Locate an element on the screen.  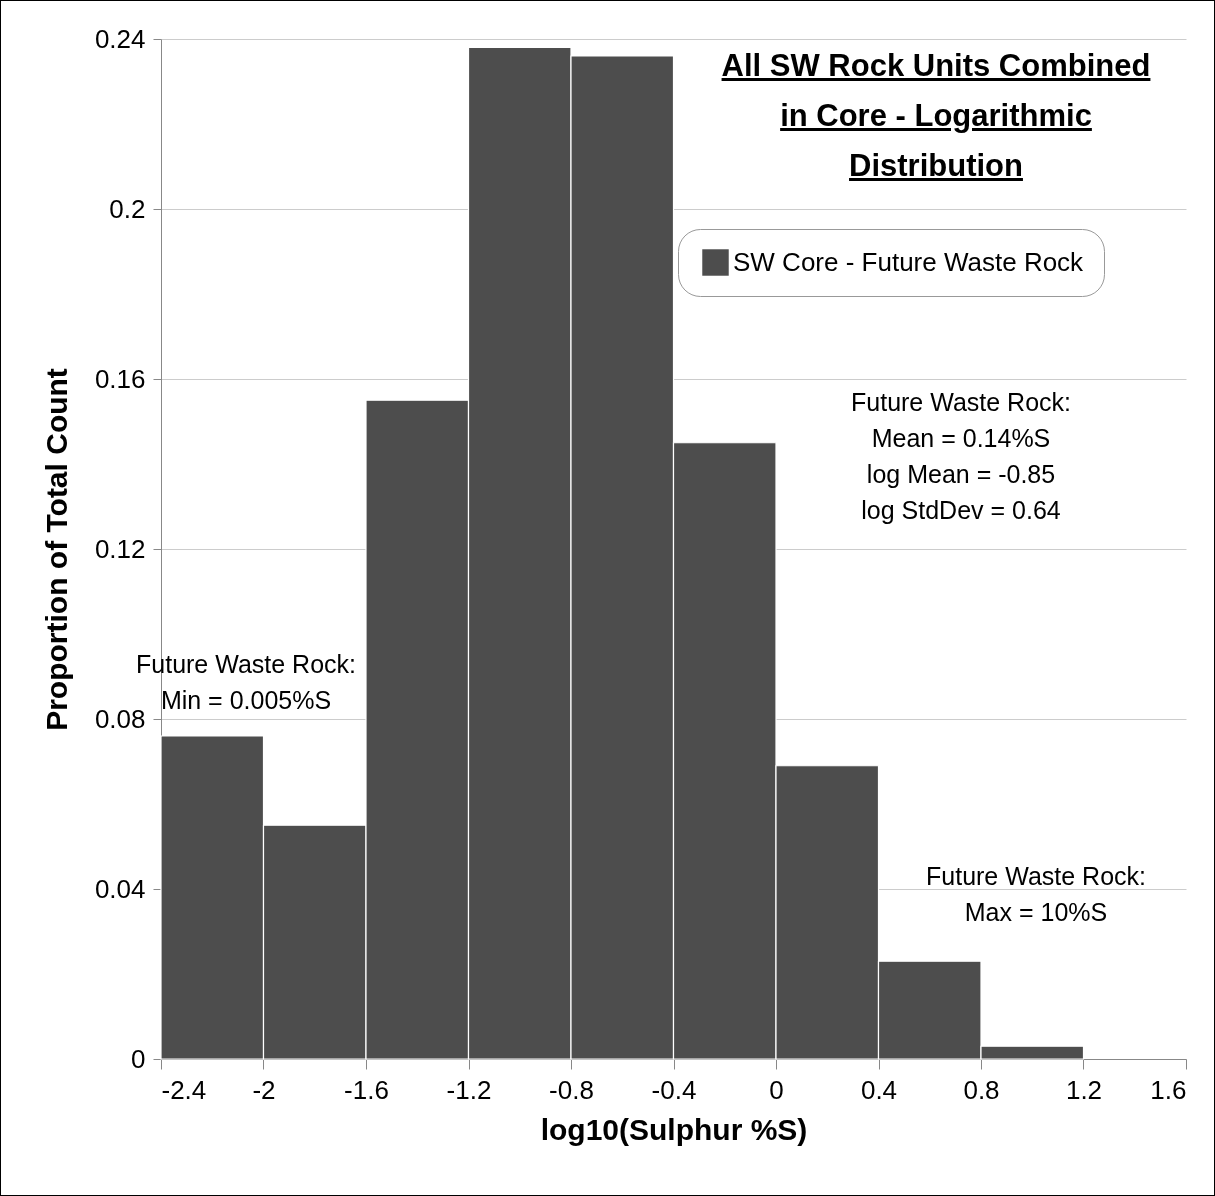
x-tick-label: 1.2 is located at coordinates (1084, 1089).